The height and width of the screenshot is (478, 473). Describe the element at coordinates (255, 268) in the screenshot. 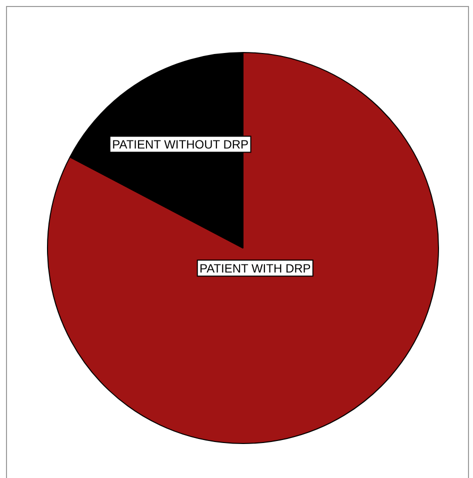

I see `slice-label: PATIENT WITH DRP` at that location.